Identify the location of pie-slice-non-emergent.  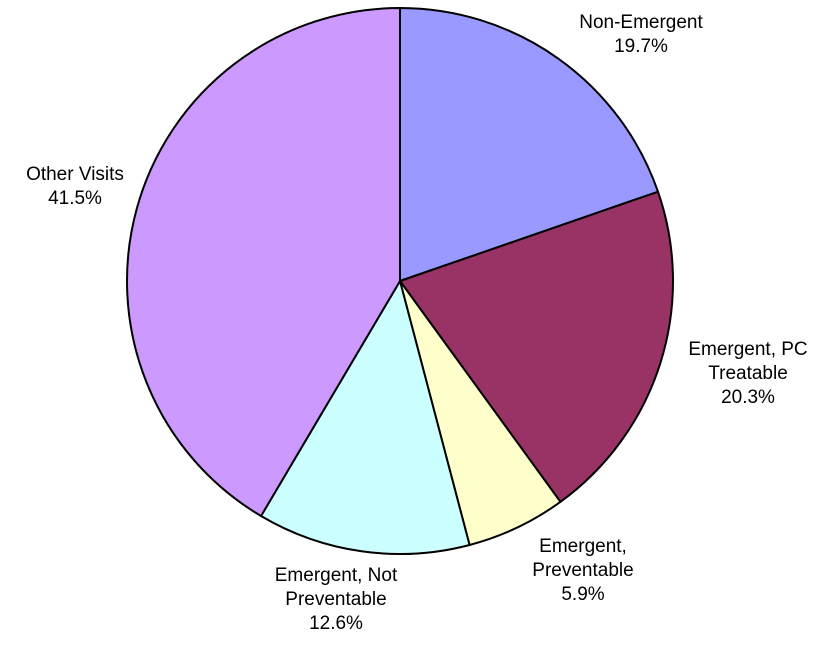
(529, 144).